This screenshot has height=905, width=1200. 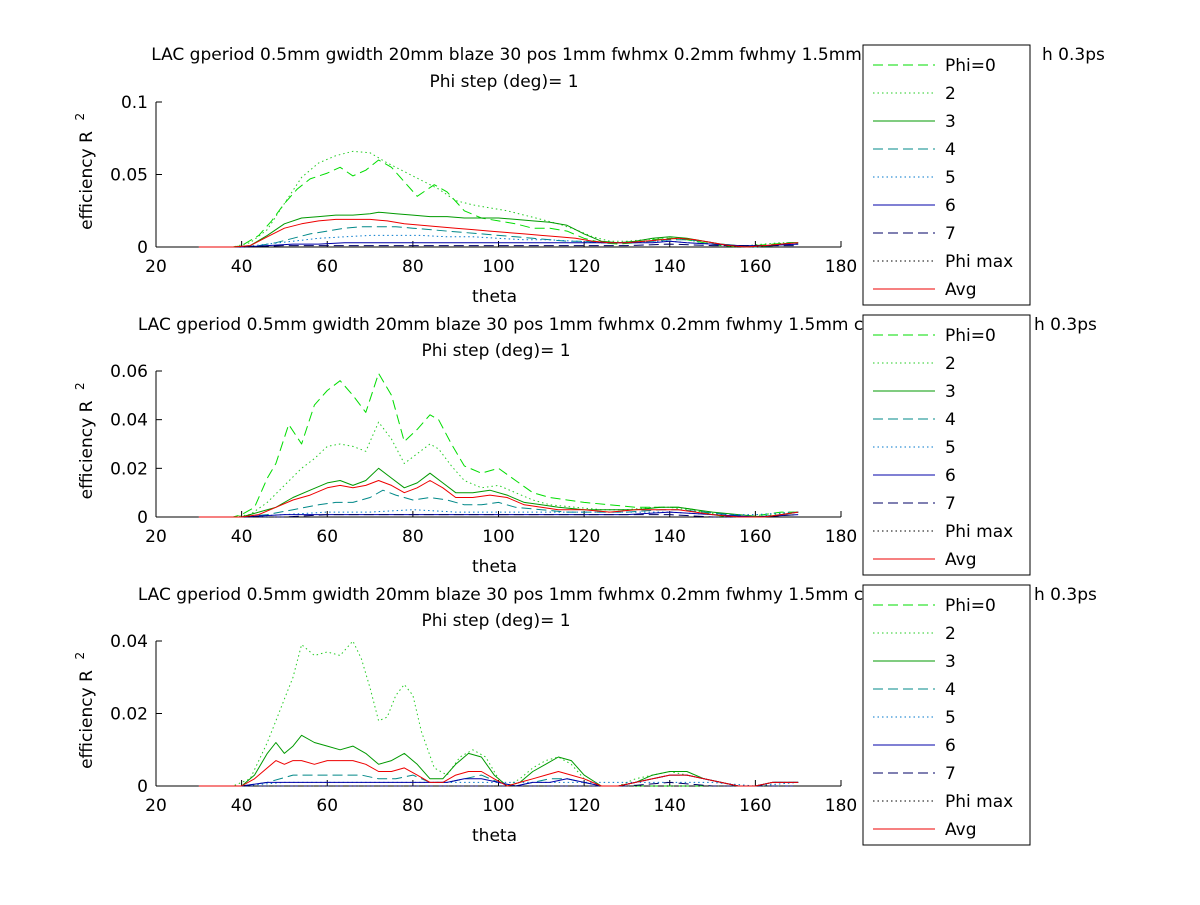 I want to click on y-tick-label: 0.1, so click(x=134, y=103).